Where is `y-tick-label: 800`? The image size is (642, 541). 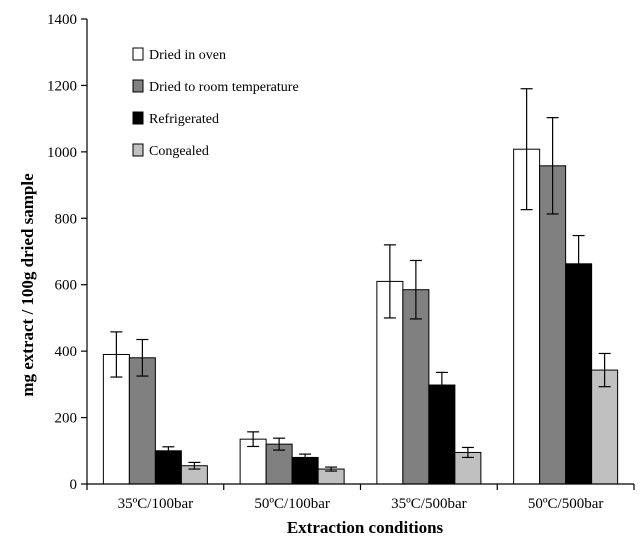 y-tick-label: 800 is located at coordinates (66, 219).